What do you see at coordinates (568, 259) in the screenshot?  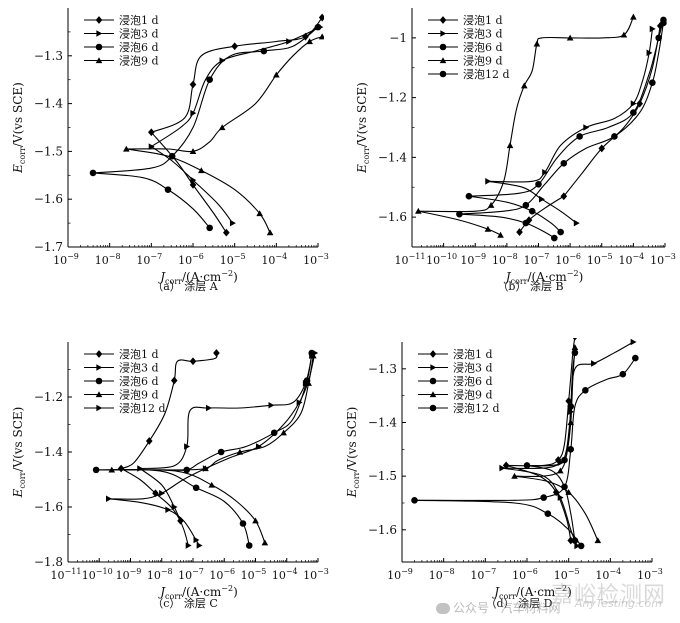 I see `x-tick-label: 10⁻⁶` at bounding box center [568, 259].